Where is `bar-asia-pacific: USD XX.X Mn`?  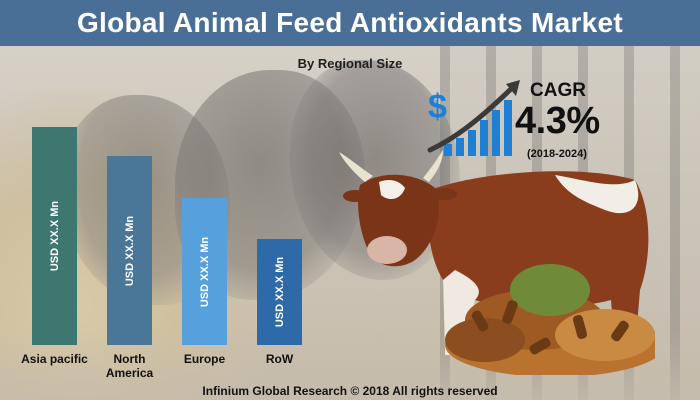
bar-asia-pacific: USD XX.X Mn is located at coordinates (54, 236).